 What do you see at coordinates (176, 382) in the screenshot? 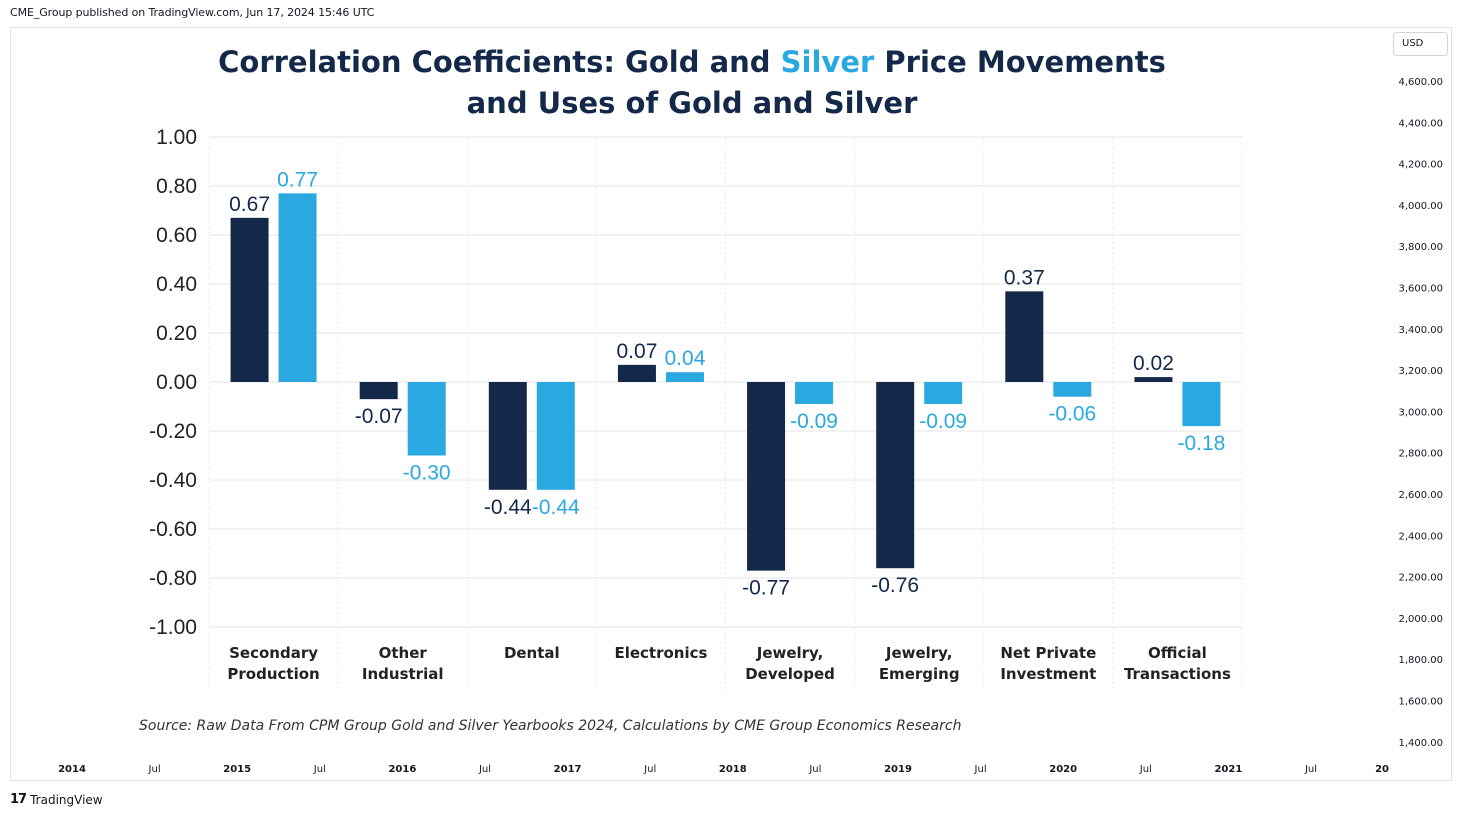
I see `y-tick-label: 0.00` at bounding box center [176, 382].